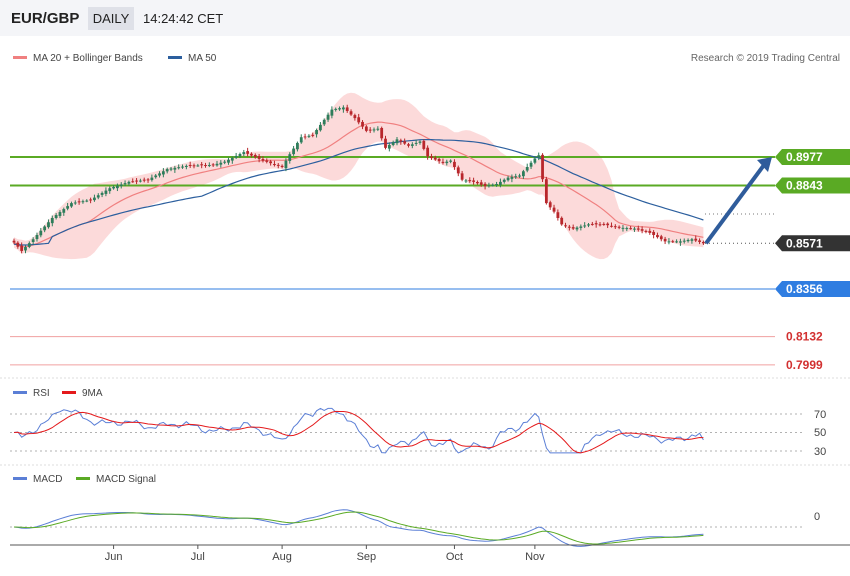 This screenshot has width=850, height=576. I want to click on macd-line, so click(358, 528).